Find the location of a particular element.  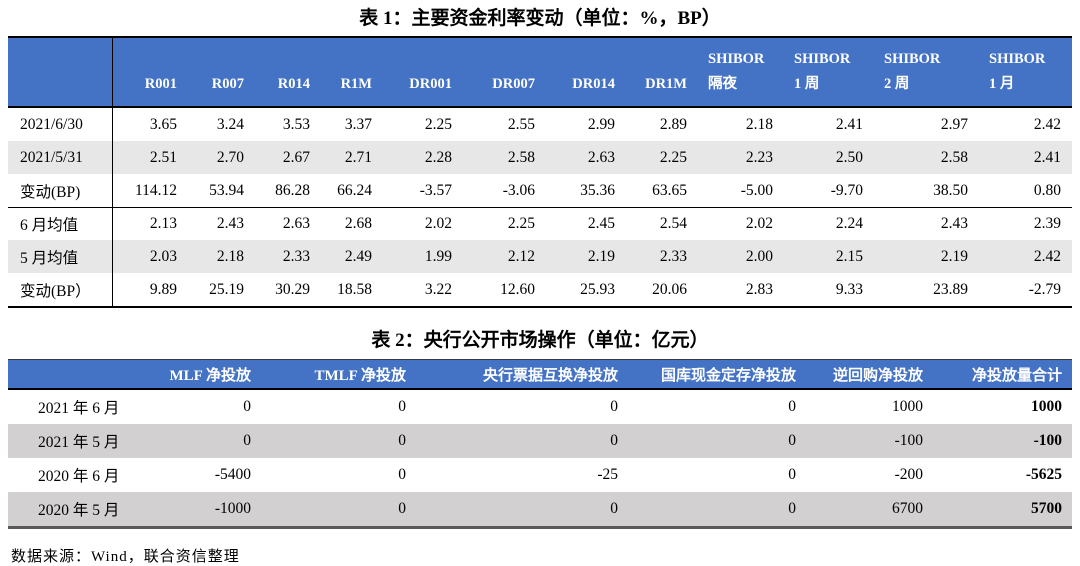

table2-cell: -5400 is located at coordinates (232, 474).